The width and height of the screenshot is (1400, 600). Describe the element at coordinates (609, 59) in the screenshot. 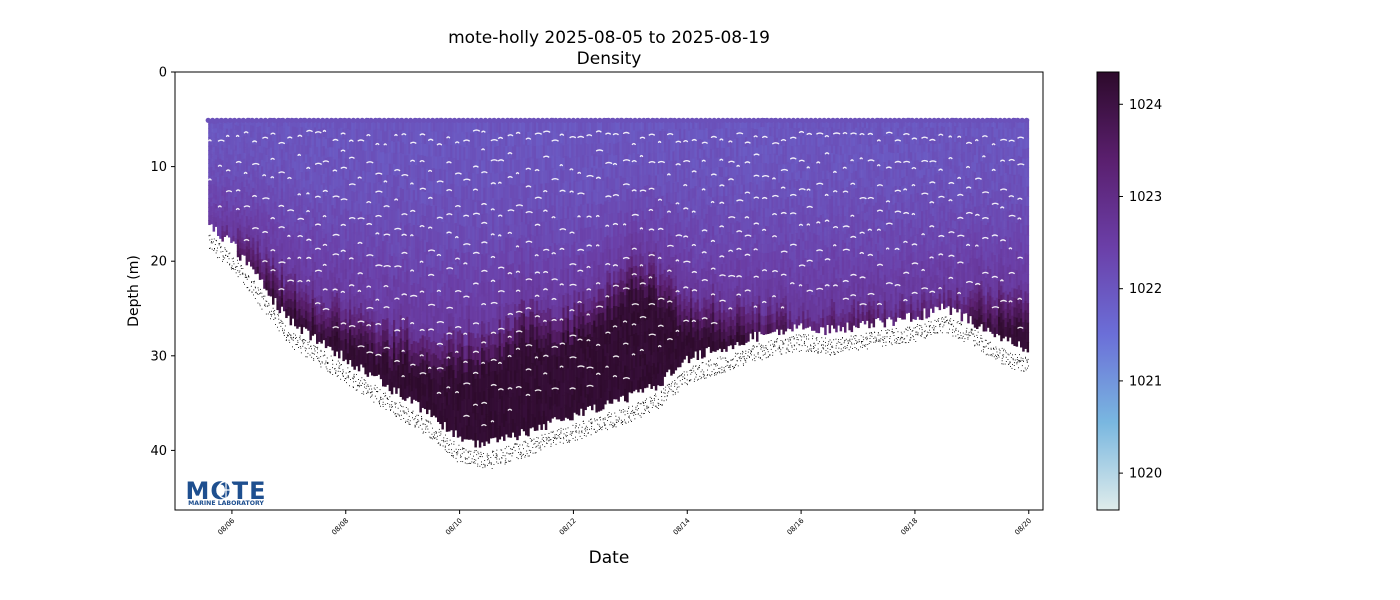

I see `subtitle-line: Density` at that location.